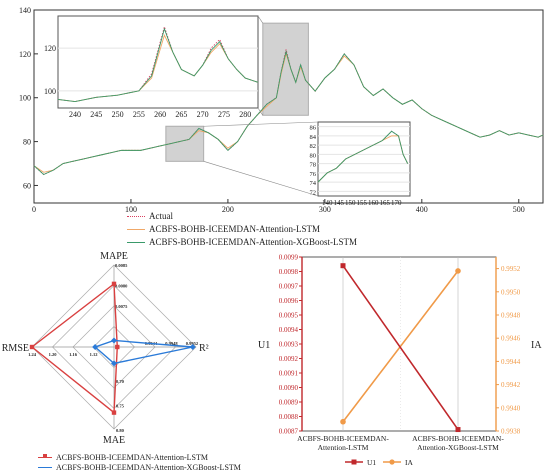  Describe the element at coordinates (73, 354) in the screenshot. I see `radar-tick-label: 1.16` at that location.